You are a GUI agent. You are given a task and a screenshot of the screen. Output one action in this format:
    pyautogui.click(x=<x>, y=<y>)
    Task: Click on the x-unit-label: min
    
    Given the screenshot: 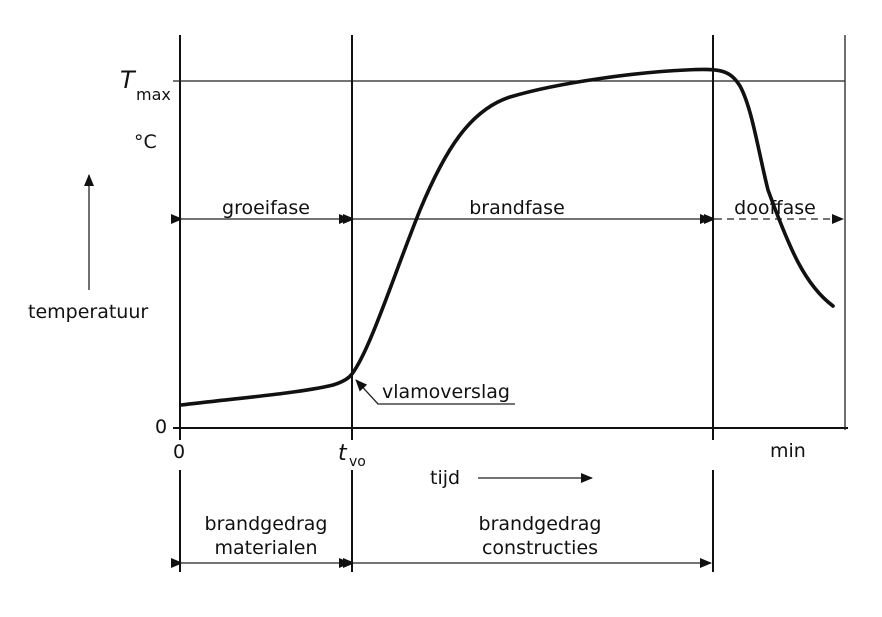 What is the action you would take?
    pyautogui.click(x=788, y=451)
    